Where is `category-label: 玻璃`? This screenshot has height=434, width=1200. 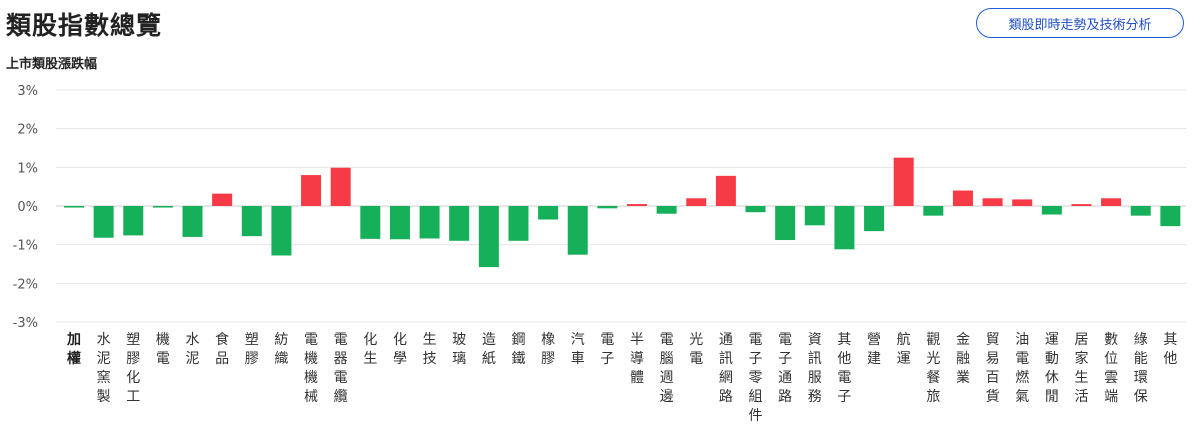 category-label: 玻璃 is located at coordinates (459, 349).